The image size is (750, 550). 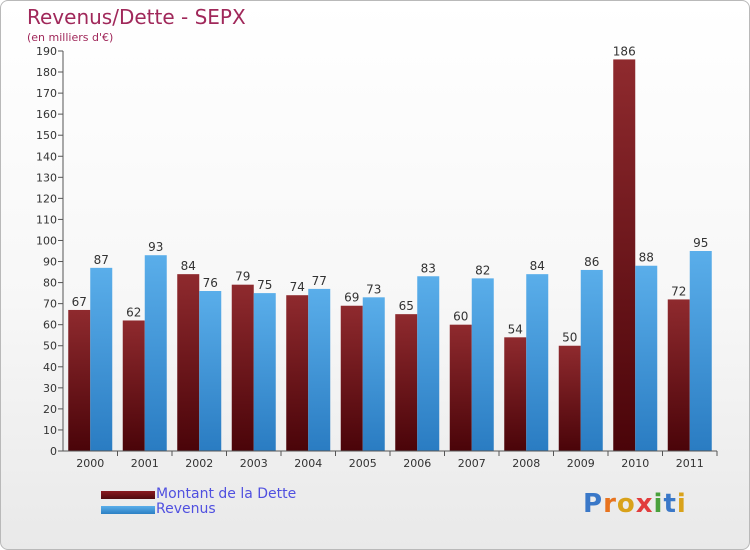 I want to click on x-tick-label: 2002, so click(x=199, y=463).